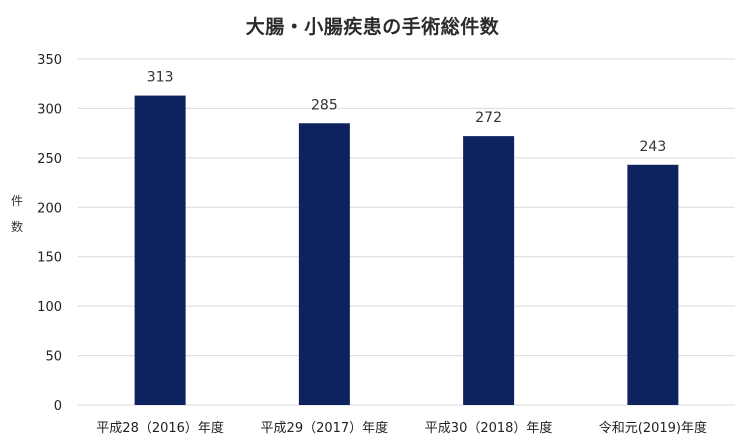  What do you see at coordinates (160, 78) in the screenshot?
I see `data-label: 313` at bounding box center [160, 78].